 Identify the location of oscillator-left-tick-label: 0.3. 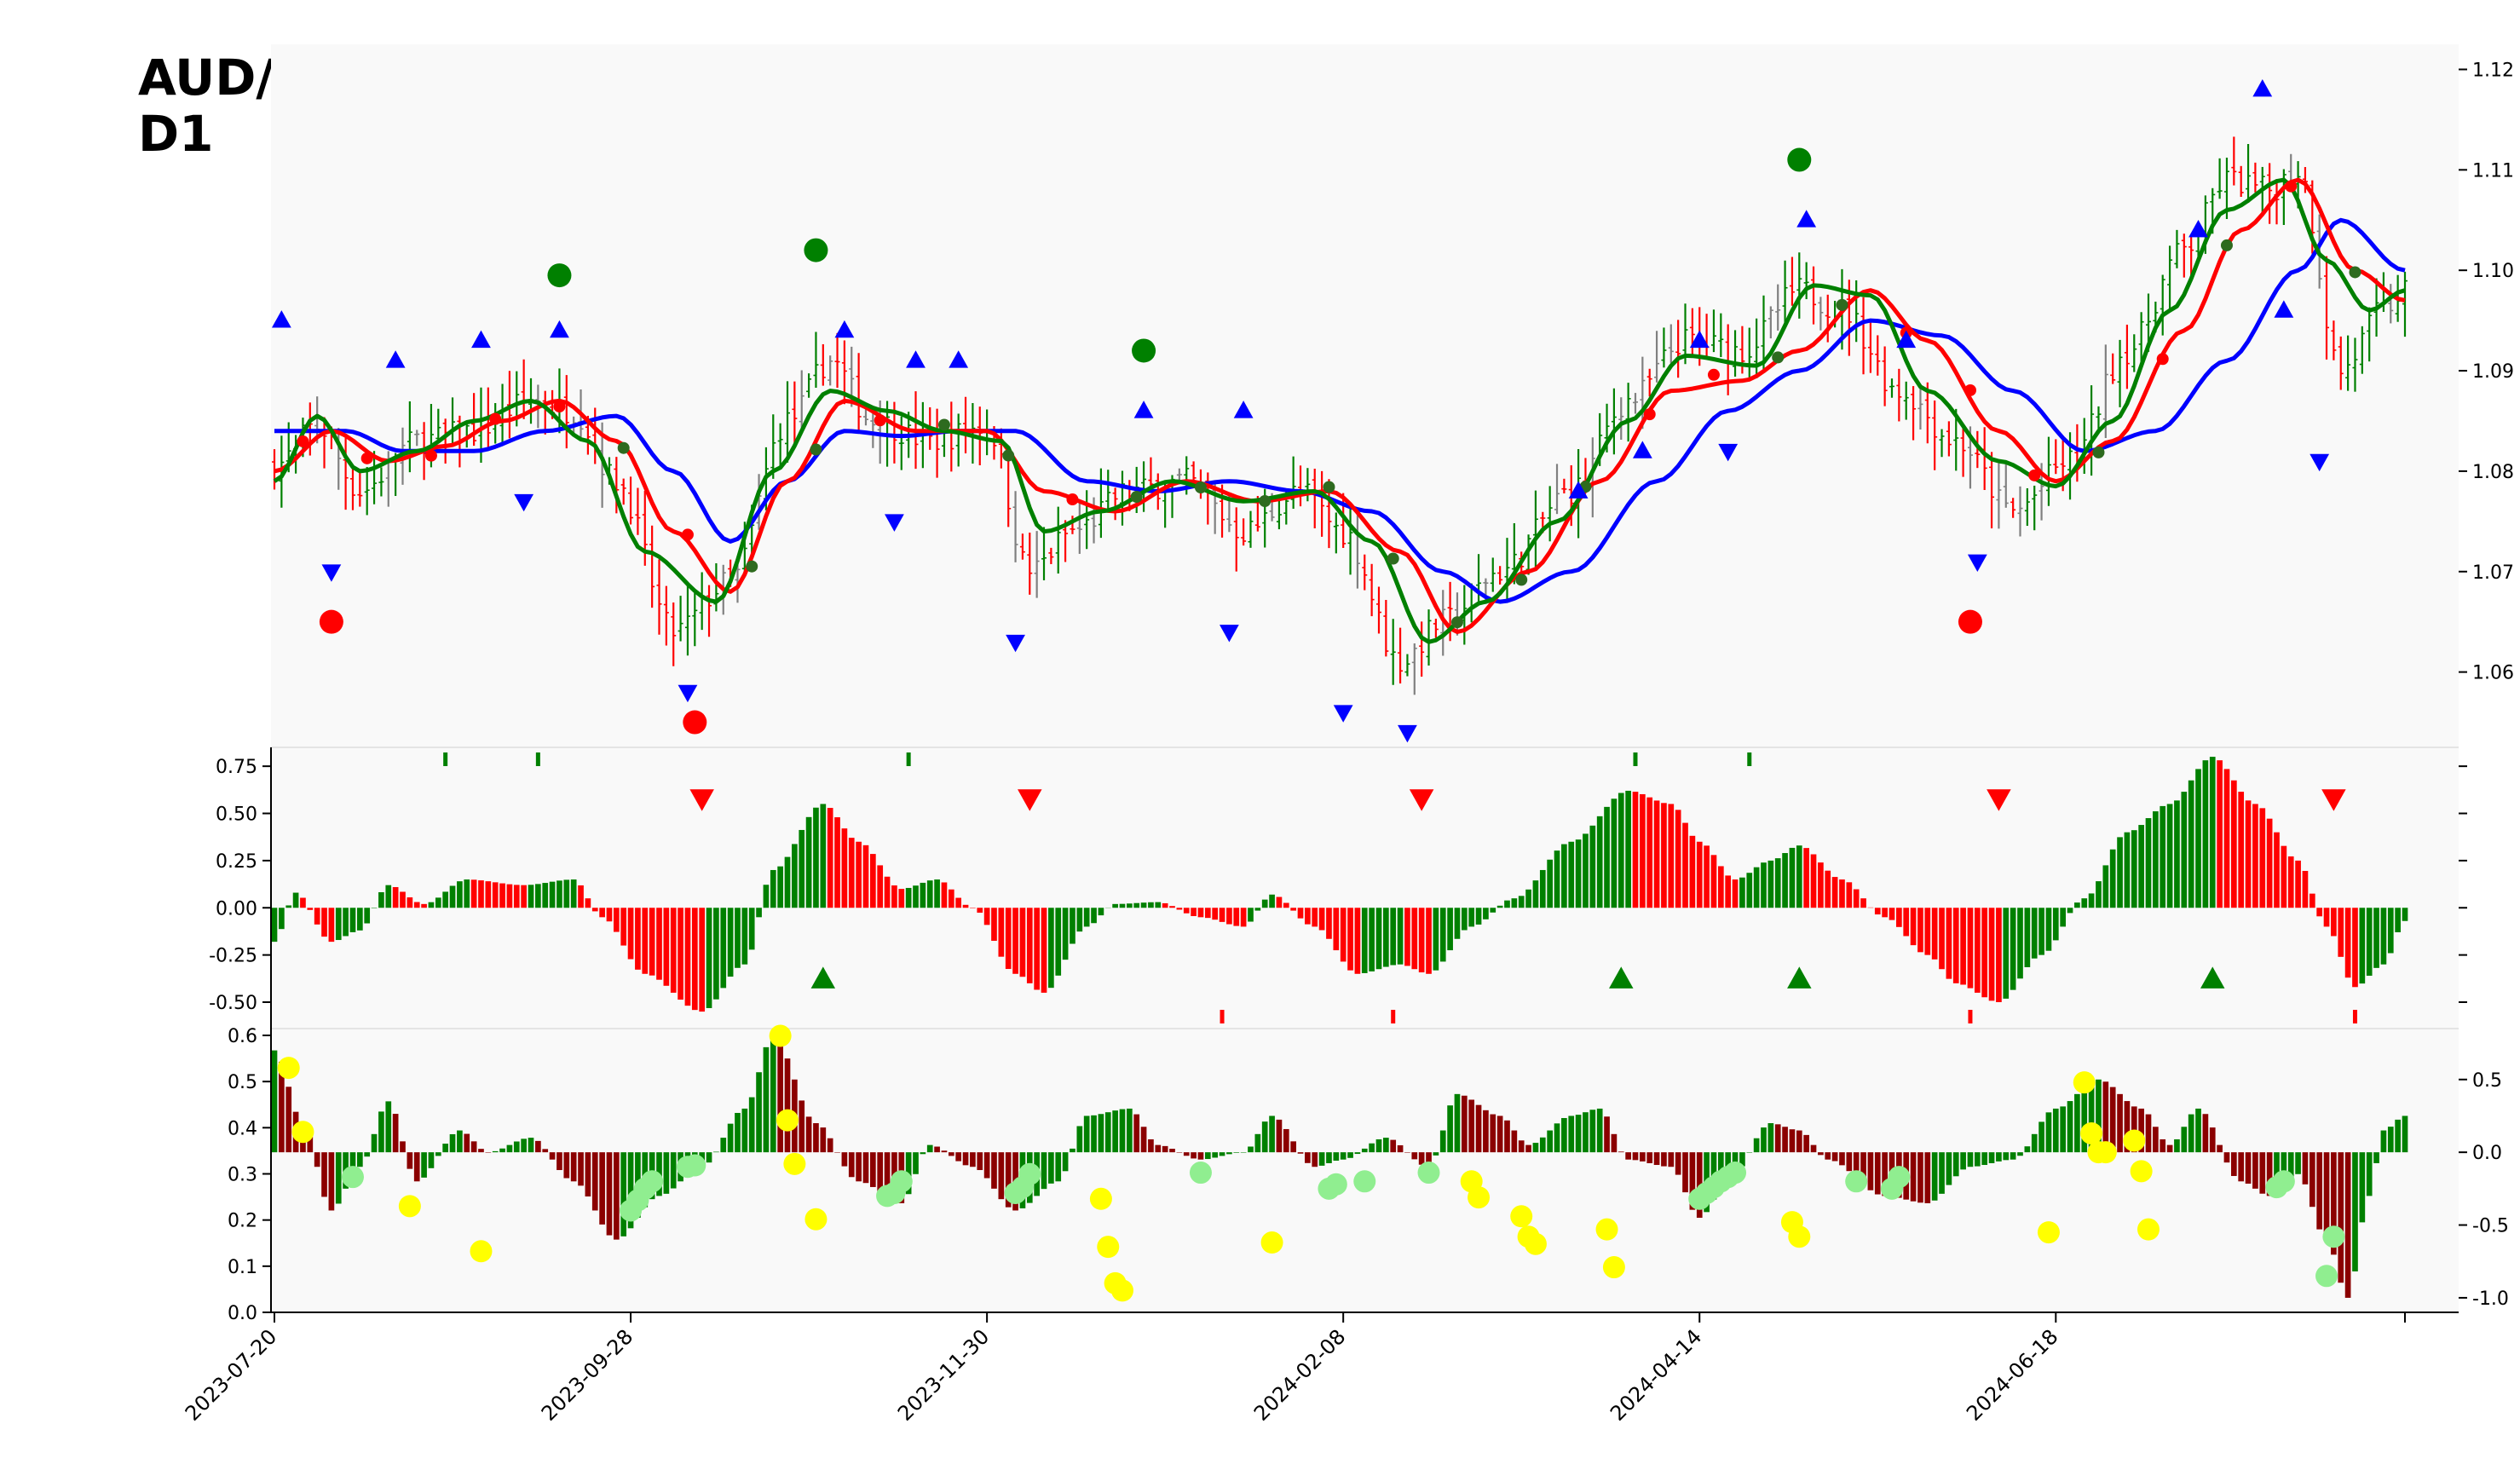
(243, 1176).